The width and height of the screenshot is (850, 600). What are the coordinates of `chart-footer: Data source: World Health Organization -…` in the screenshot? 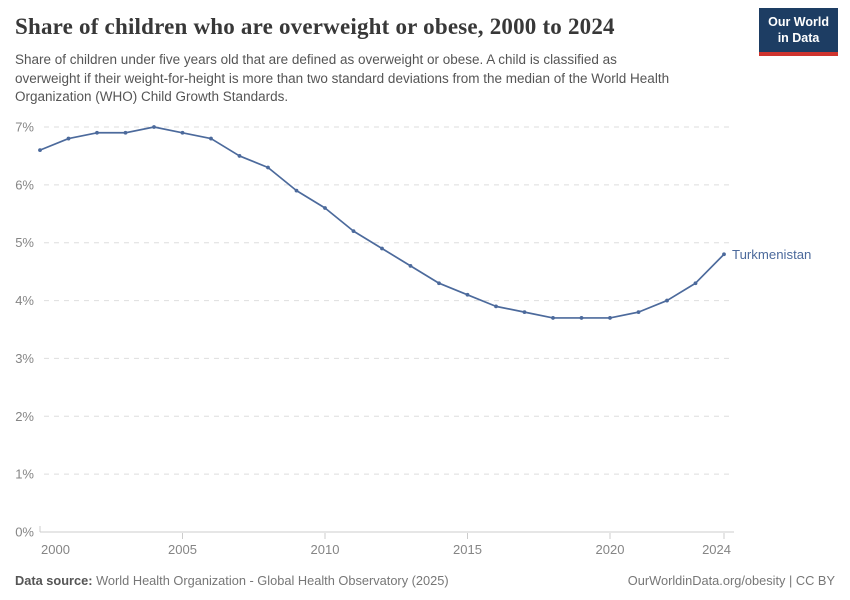 It's located at (425, 580).